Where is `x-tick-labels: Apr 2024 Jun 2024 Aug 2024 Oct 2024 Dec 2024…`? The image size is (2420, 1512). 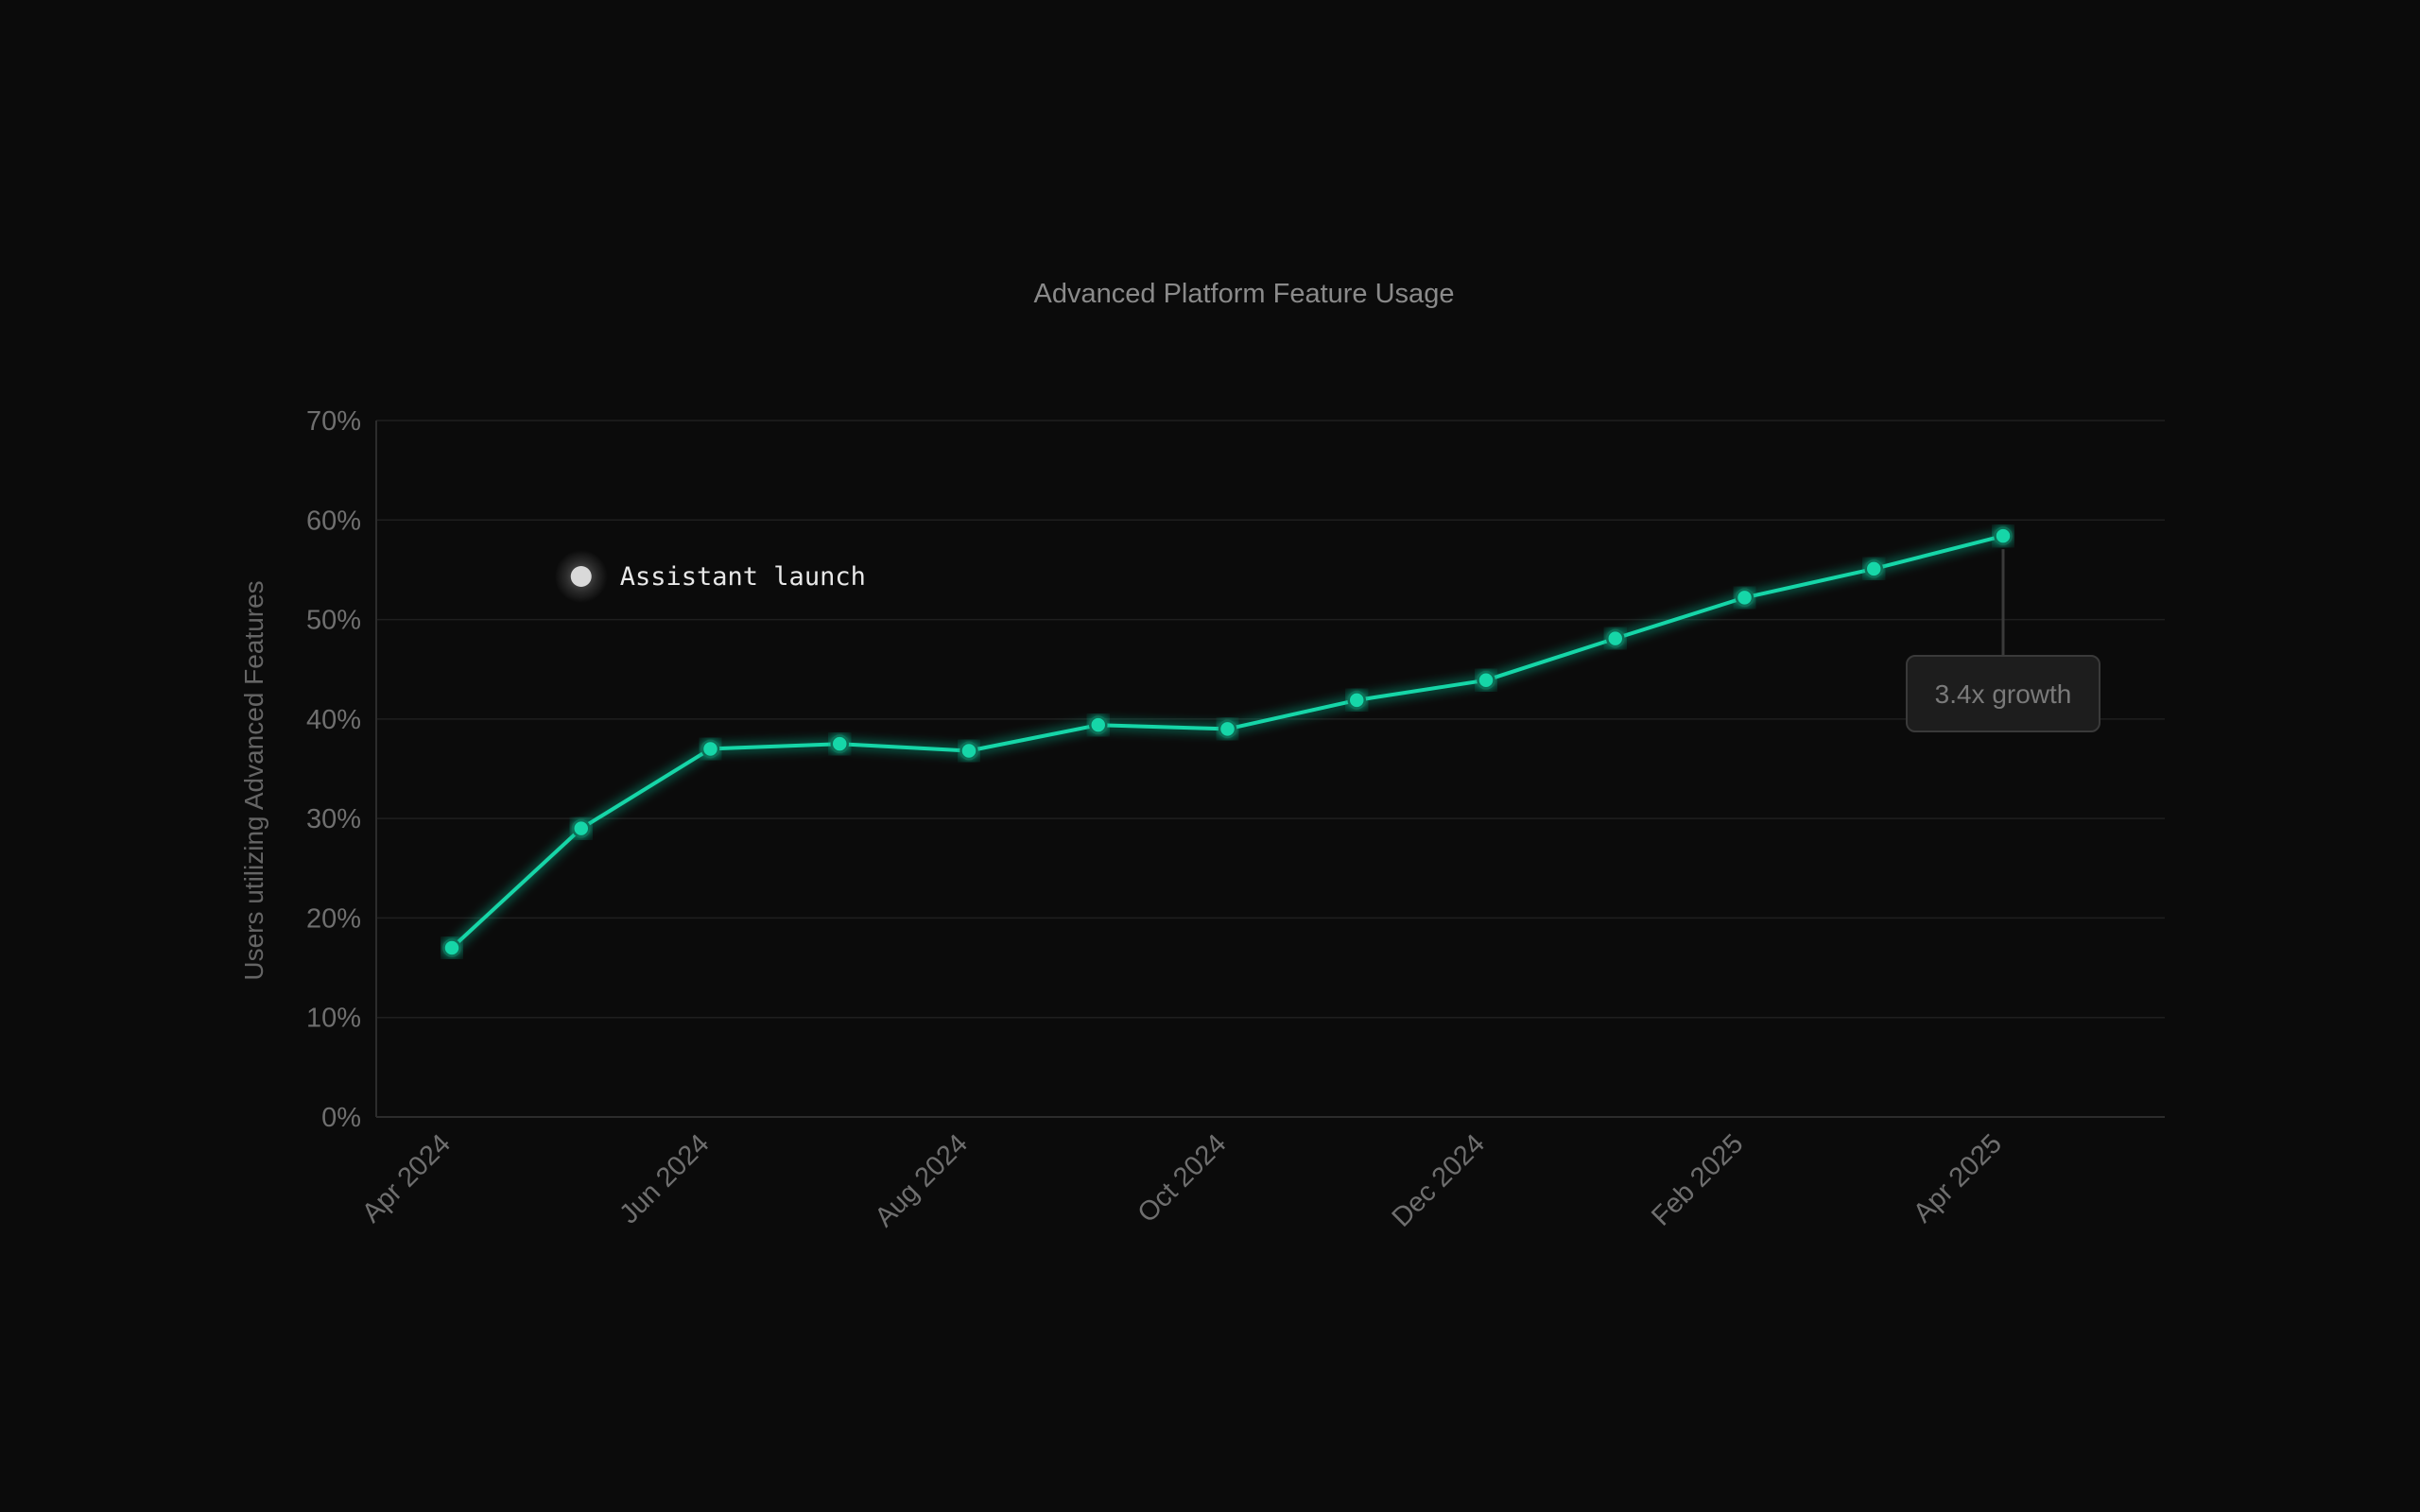
x-tick-labels: Apr 2024 Jun 2024 Aug 2024 Oct 2024 Dec 2024… is located at coordinates (1182, 1180).